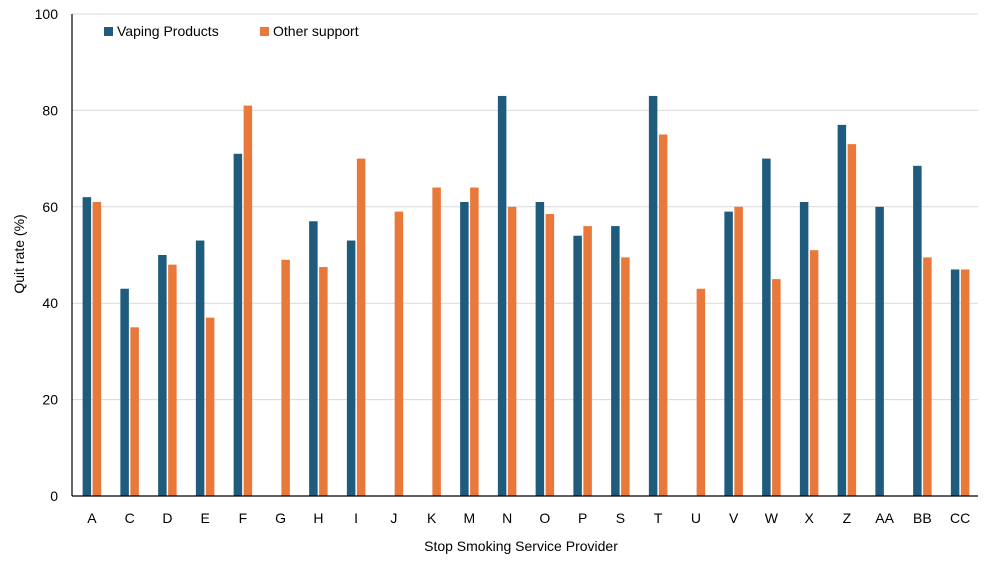  I want to click on bar-vaping-products-o, so click(540, 349).